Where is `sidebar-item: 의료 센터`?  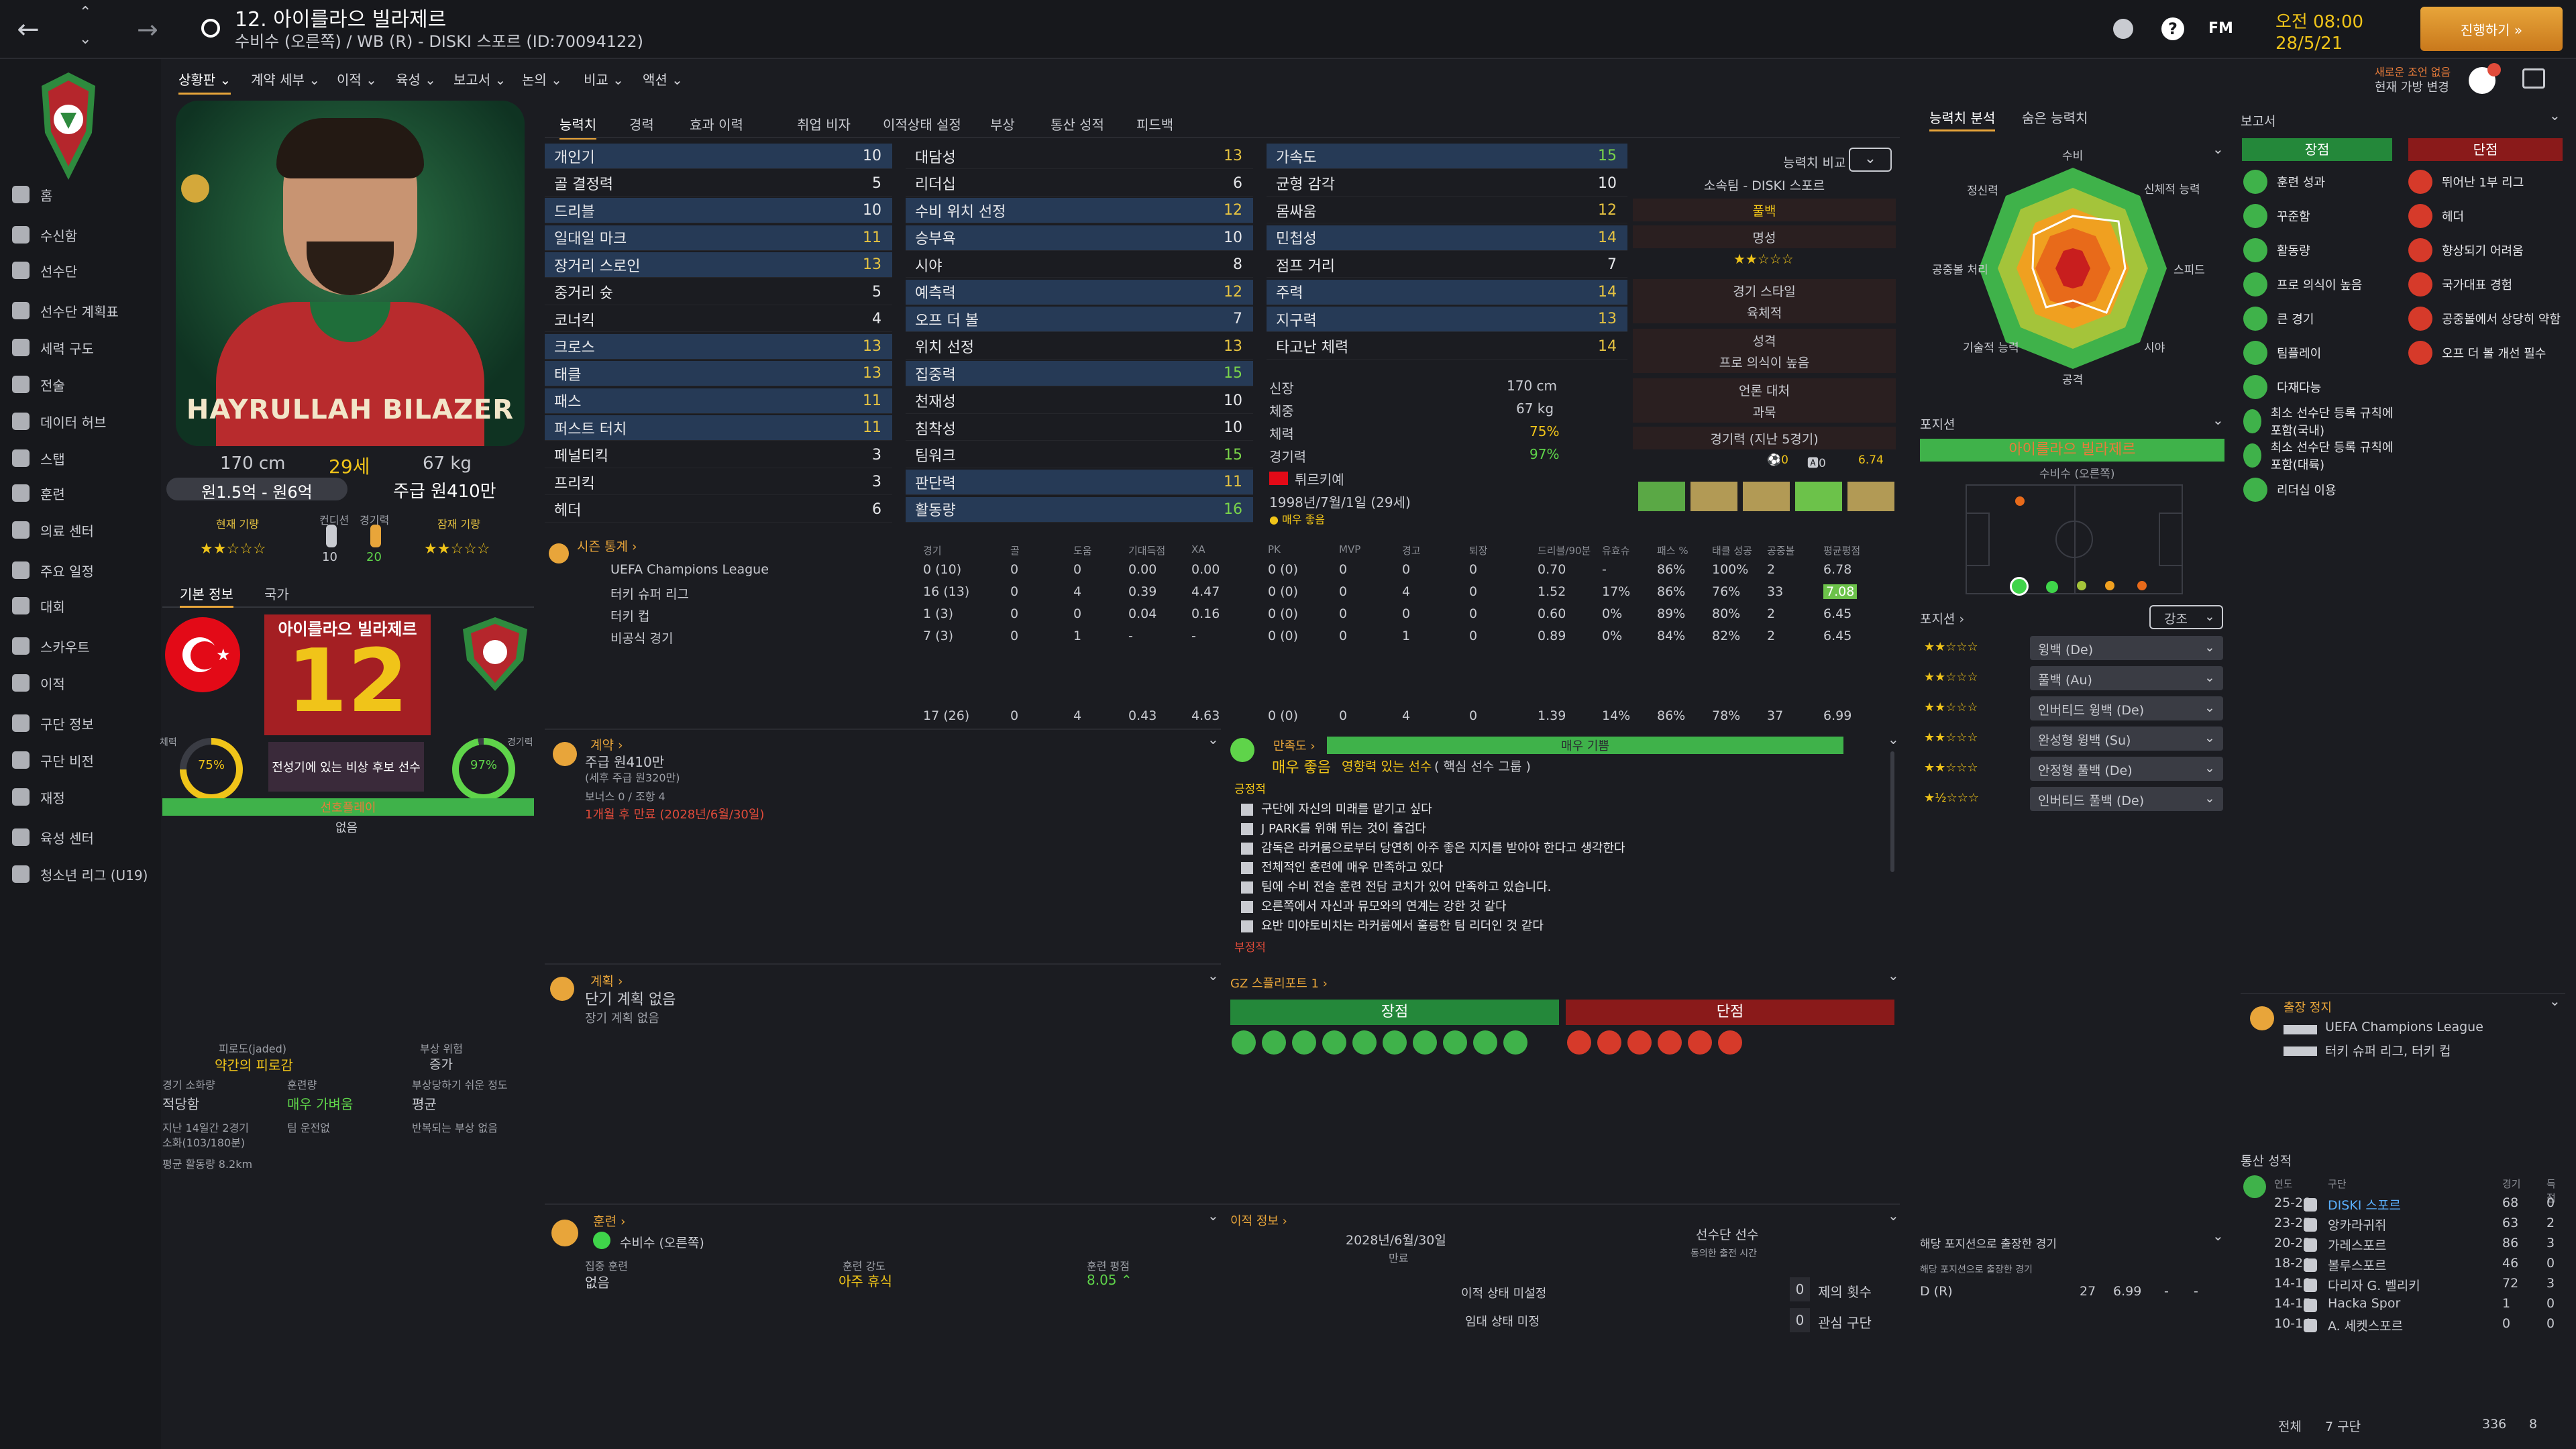
sidebar-item: 의료 센터 is located at coordinates (53, 530).